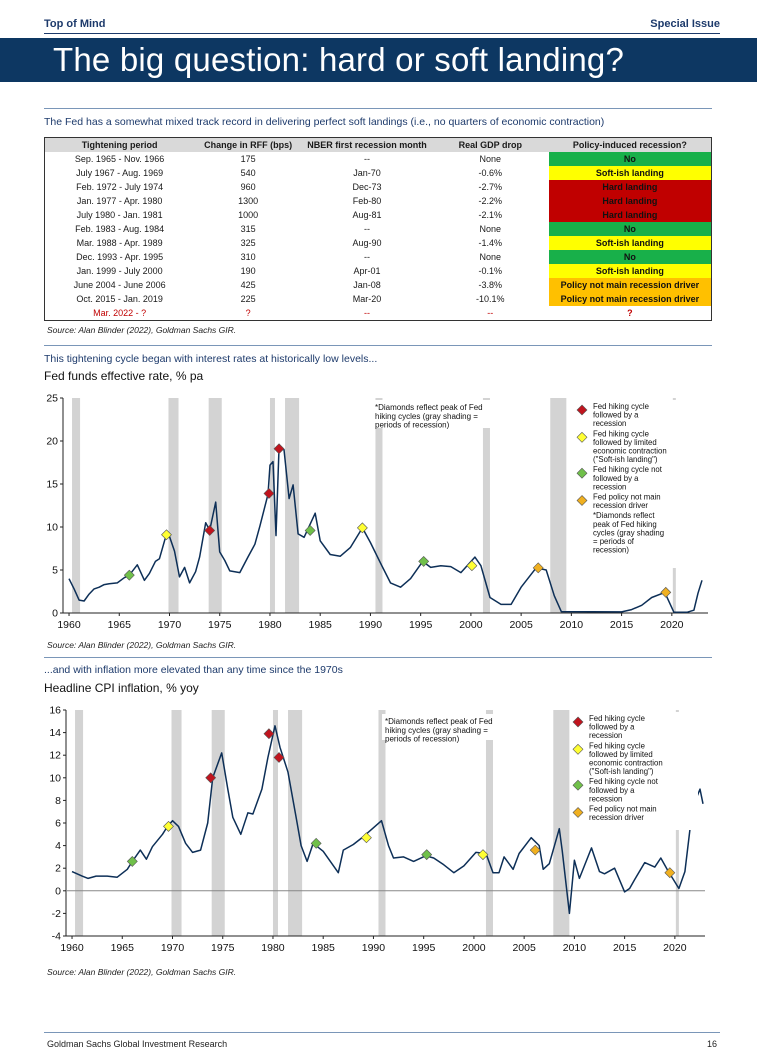 The image size is (757, 1062). What do you see at coordinates (622, 625) in the screenshot?
I see `x-tick-label: 2015` at bounding box center [622, 625].